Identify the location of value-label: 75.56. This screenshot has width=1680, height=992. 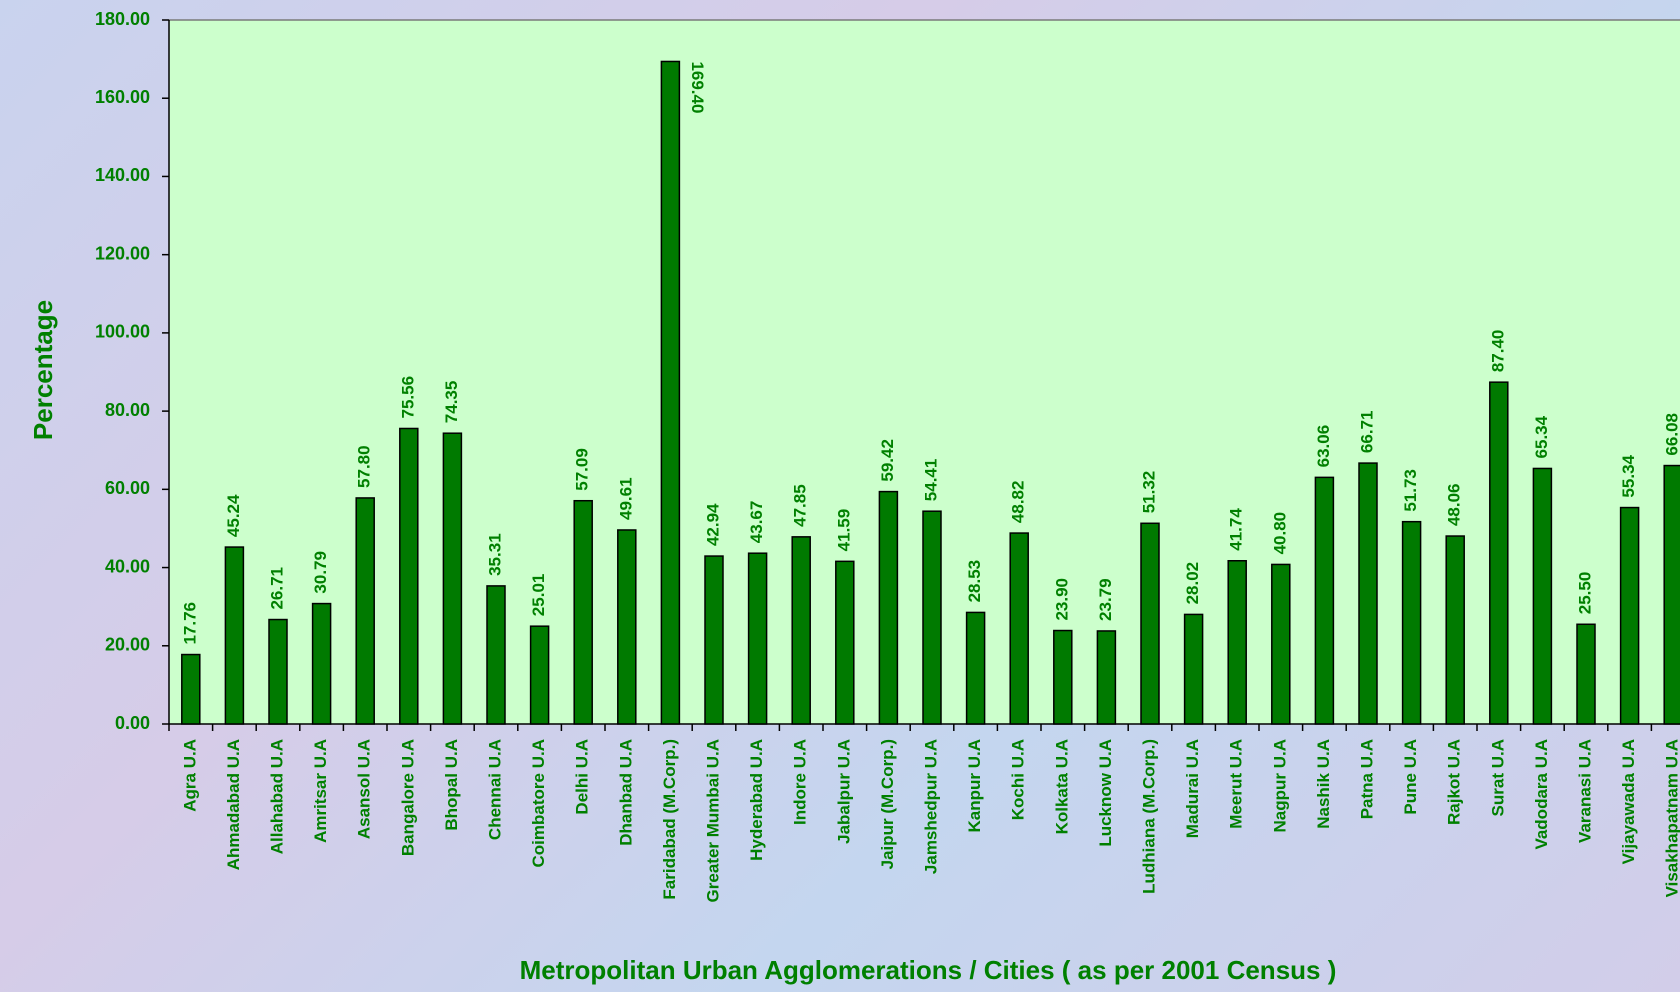
(407, 397).